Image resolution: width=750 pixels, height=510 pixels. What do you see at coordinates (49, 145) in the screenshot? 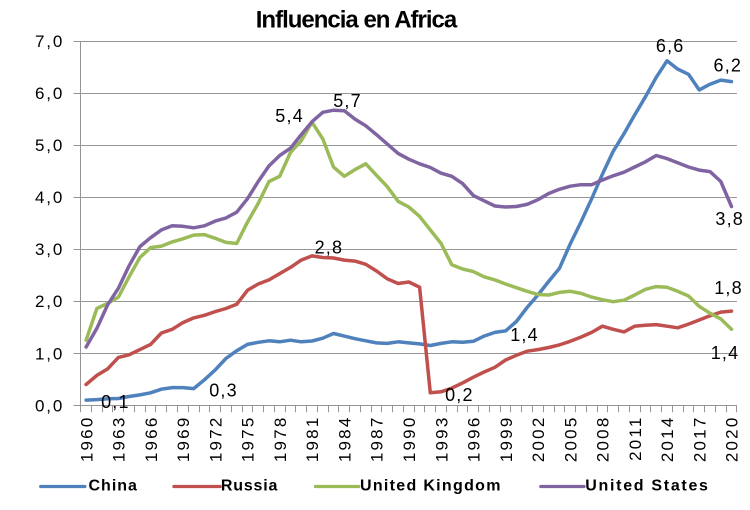
I see `svg-text: 5,0` at bounding box center [49, 145].